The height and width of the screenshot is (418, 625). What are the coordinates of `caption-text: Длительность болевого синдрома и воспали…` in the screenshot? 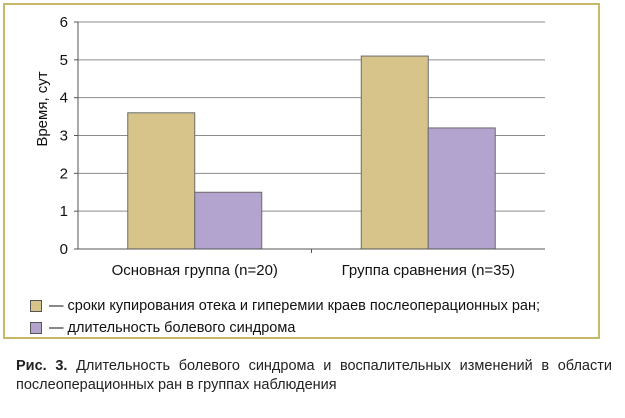 It's located at (314, 375).